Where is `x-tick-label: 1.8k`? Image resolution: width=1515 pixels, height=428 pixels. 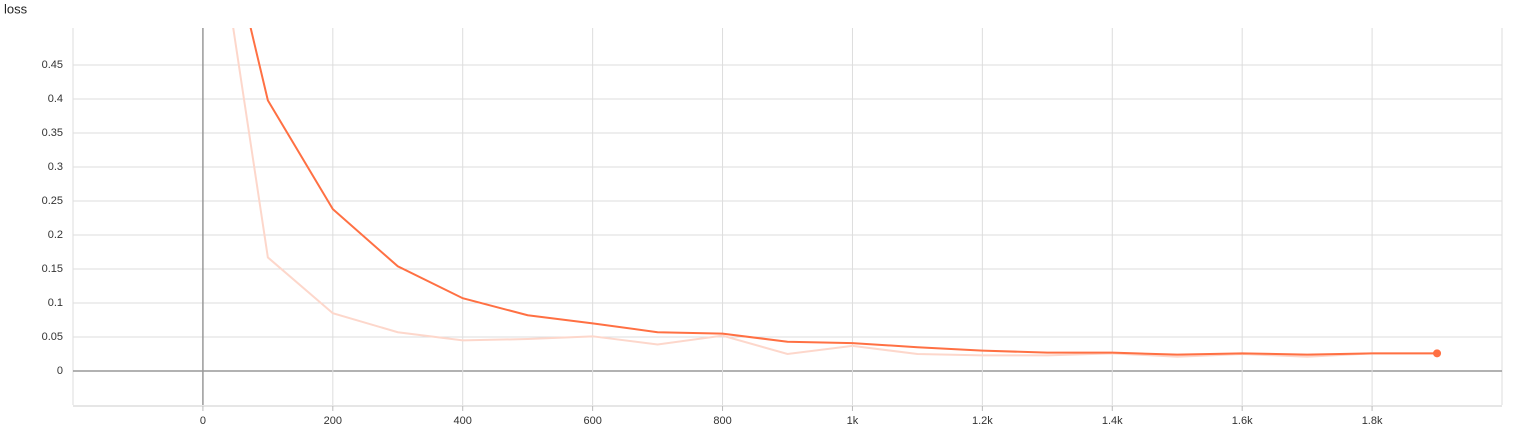 x-tick-label: 1.8k is located at coordinates (1372, 421).